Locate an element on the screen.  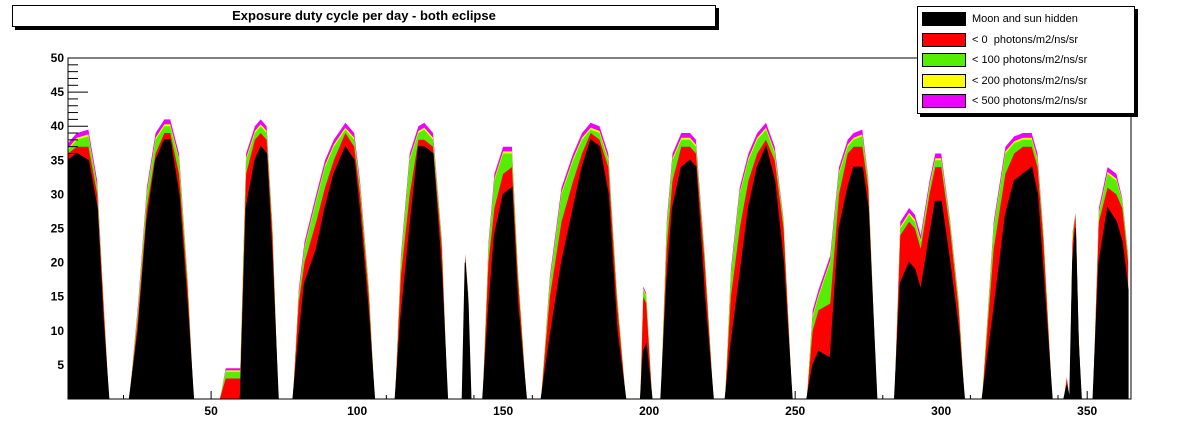
y-tick-label: 25 is located at coordinates (58, 229).